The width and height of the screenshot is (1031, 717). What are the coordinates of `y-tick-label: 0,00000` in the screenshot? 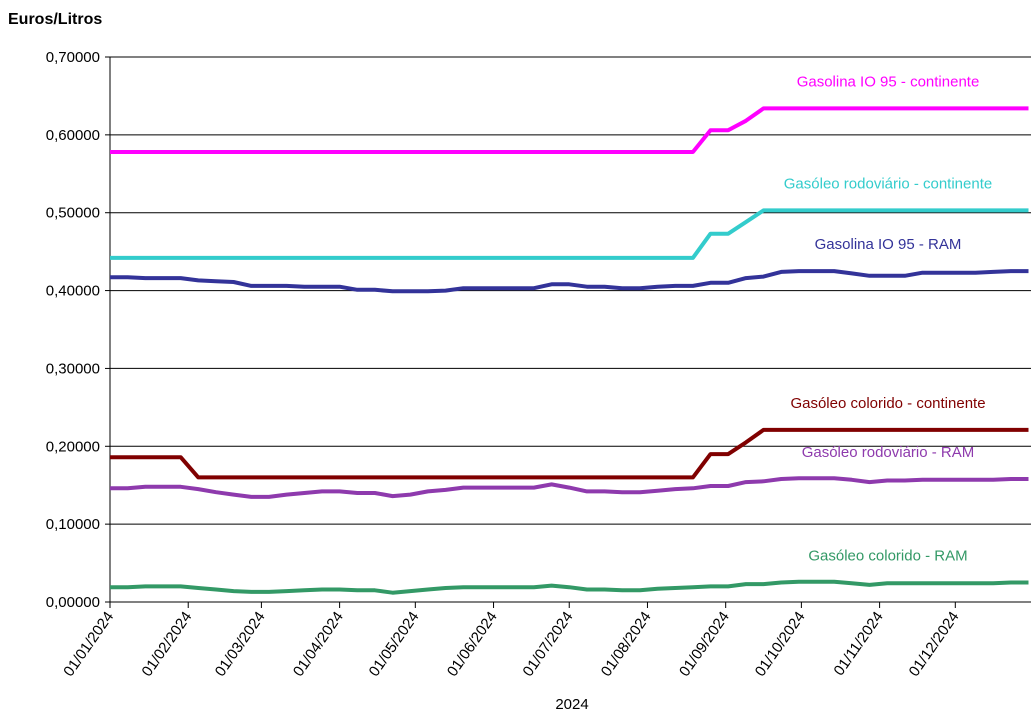 It's located at (73, 602).